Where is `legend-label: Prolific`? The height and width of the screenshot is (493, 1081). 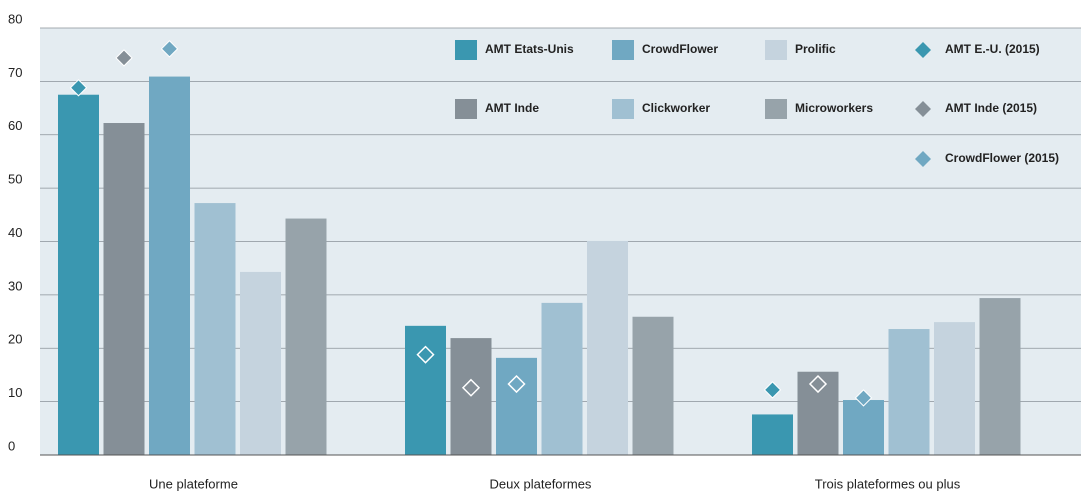 legend-label: Prolific is located at coordinates (815, 49).